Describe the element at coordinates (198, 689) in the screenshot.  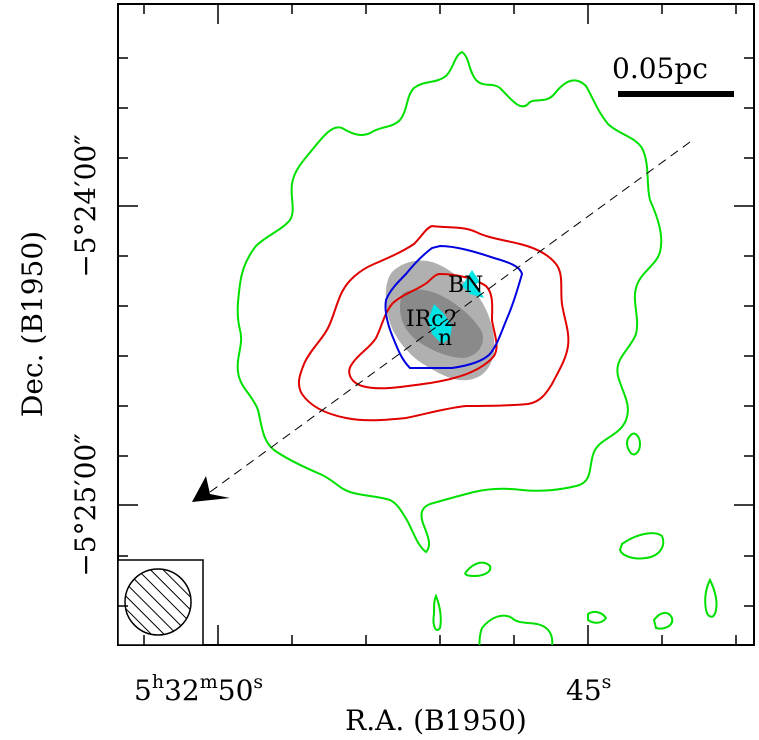
I see `x-tick-label-5h32m50s: 5h32m50s` at that location.